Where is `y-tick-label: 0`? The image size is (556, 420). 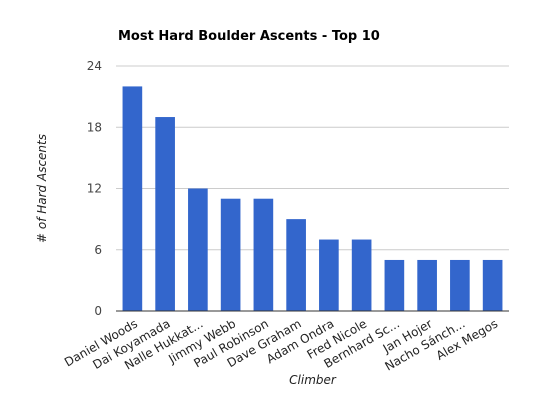 y-tick-label: 0 is located at coordinates (98, 311).